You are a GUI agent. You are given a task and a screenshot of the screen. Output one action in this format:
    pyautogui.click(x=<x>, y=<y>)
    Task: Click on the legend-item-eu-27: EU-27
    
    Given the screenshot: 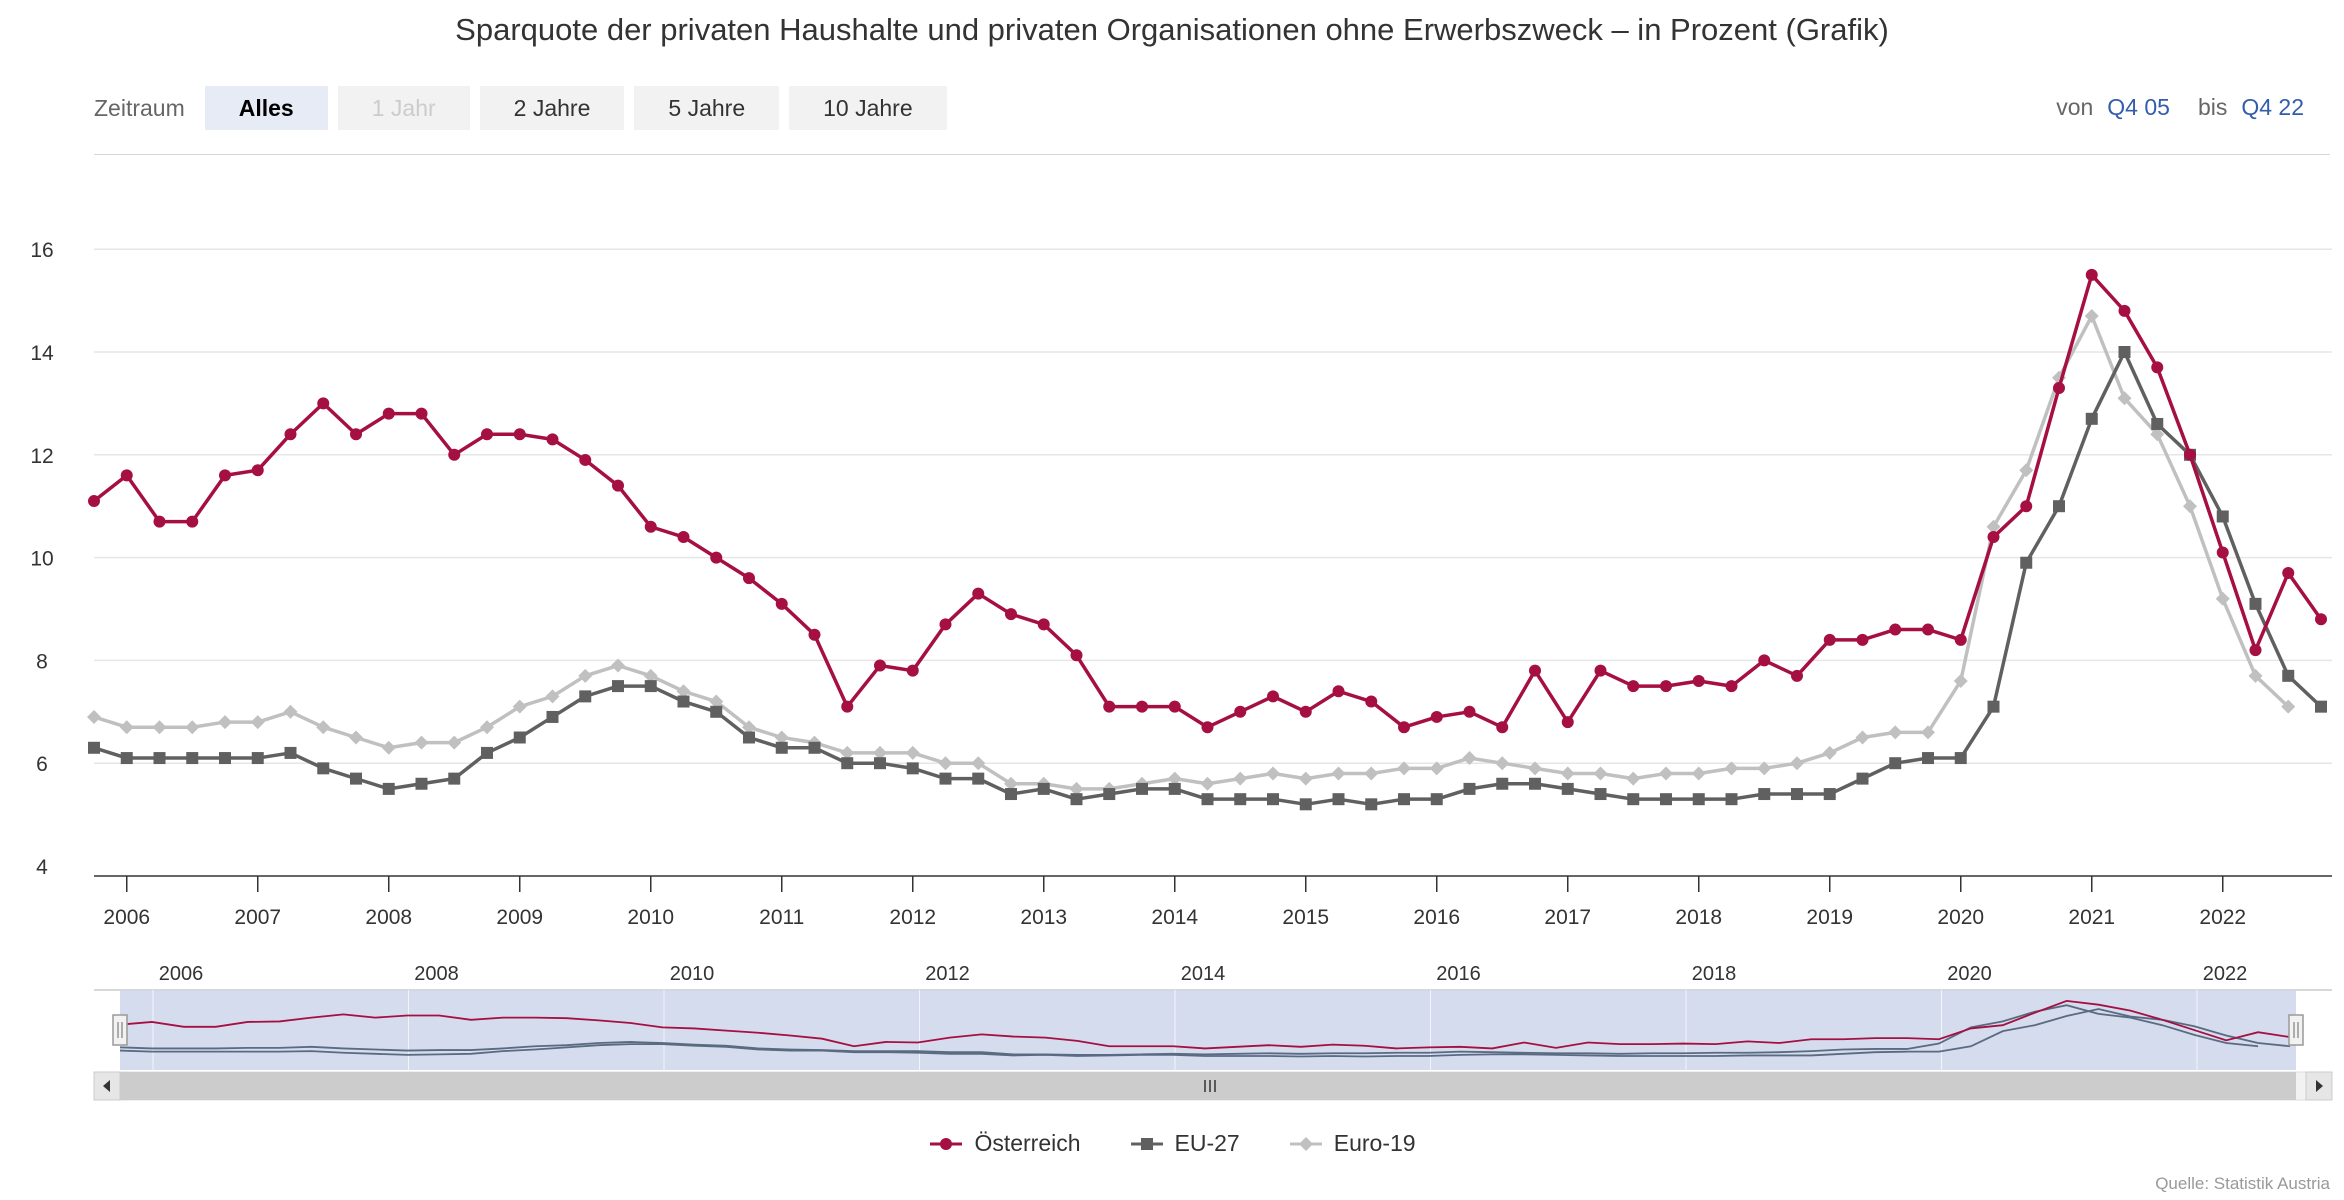 What is the action you would take?
    pyautogui.click(x=1184, y=1143)
    